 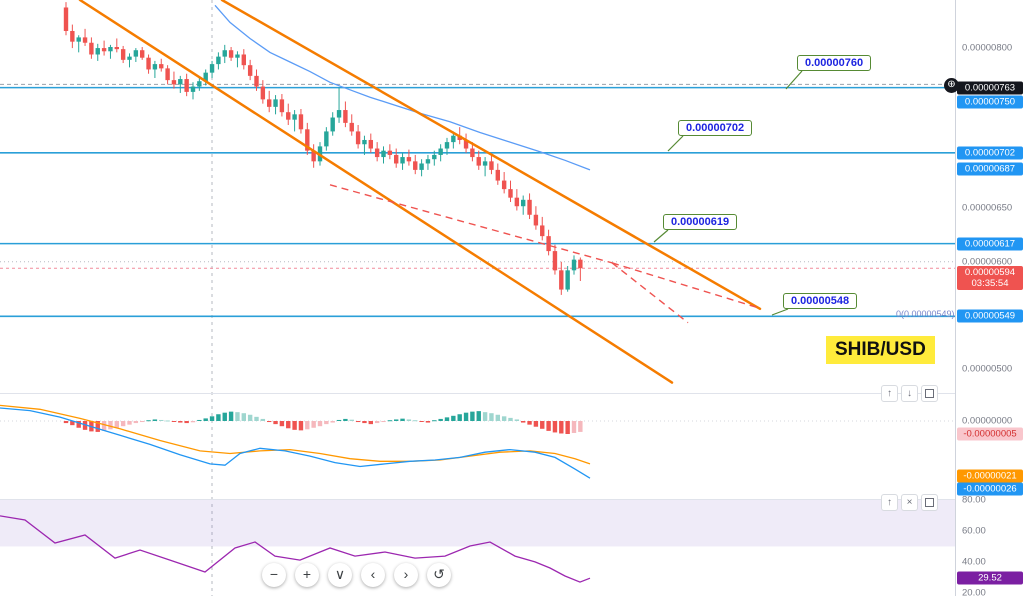 What do you see at coordinates (820, 301) in the screenshot?
I see `price-callout: 0.00000548` at bounding box center [820, 301].